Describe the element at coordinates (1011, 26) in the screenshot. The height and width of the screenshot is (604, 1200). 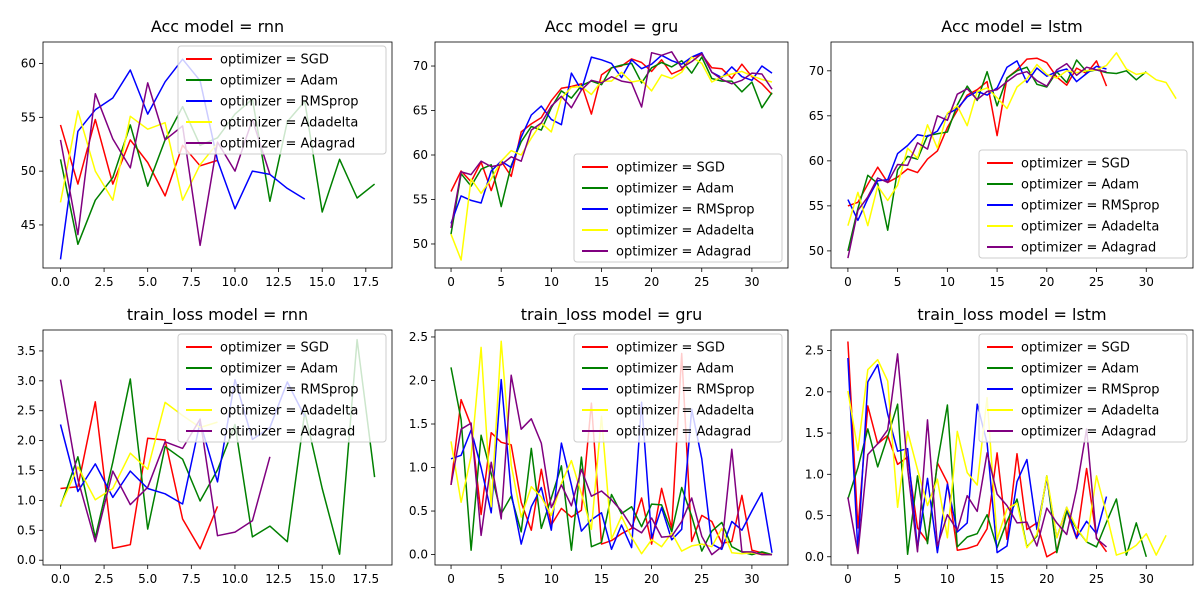
I see `chart-title: Acc model = lstm` at that location.